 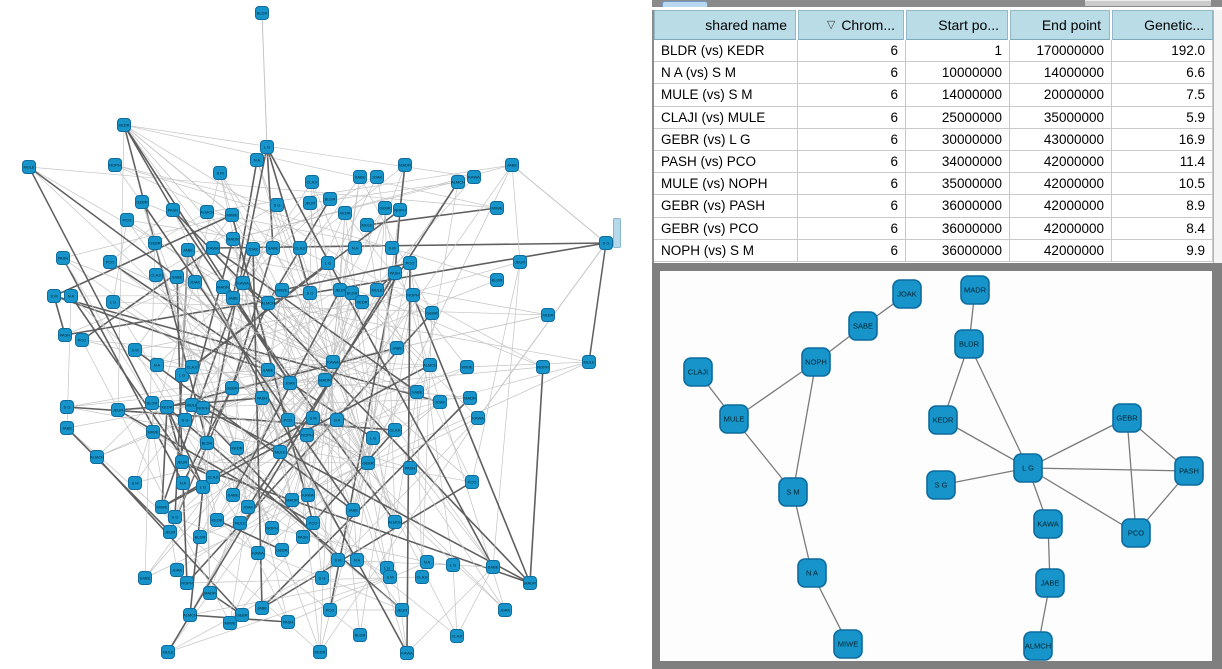 I want to click on table-row: PASH (vs) PCO 6 34000000 42000000 11.4, so click(x=933, y=162).